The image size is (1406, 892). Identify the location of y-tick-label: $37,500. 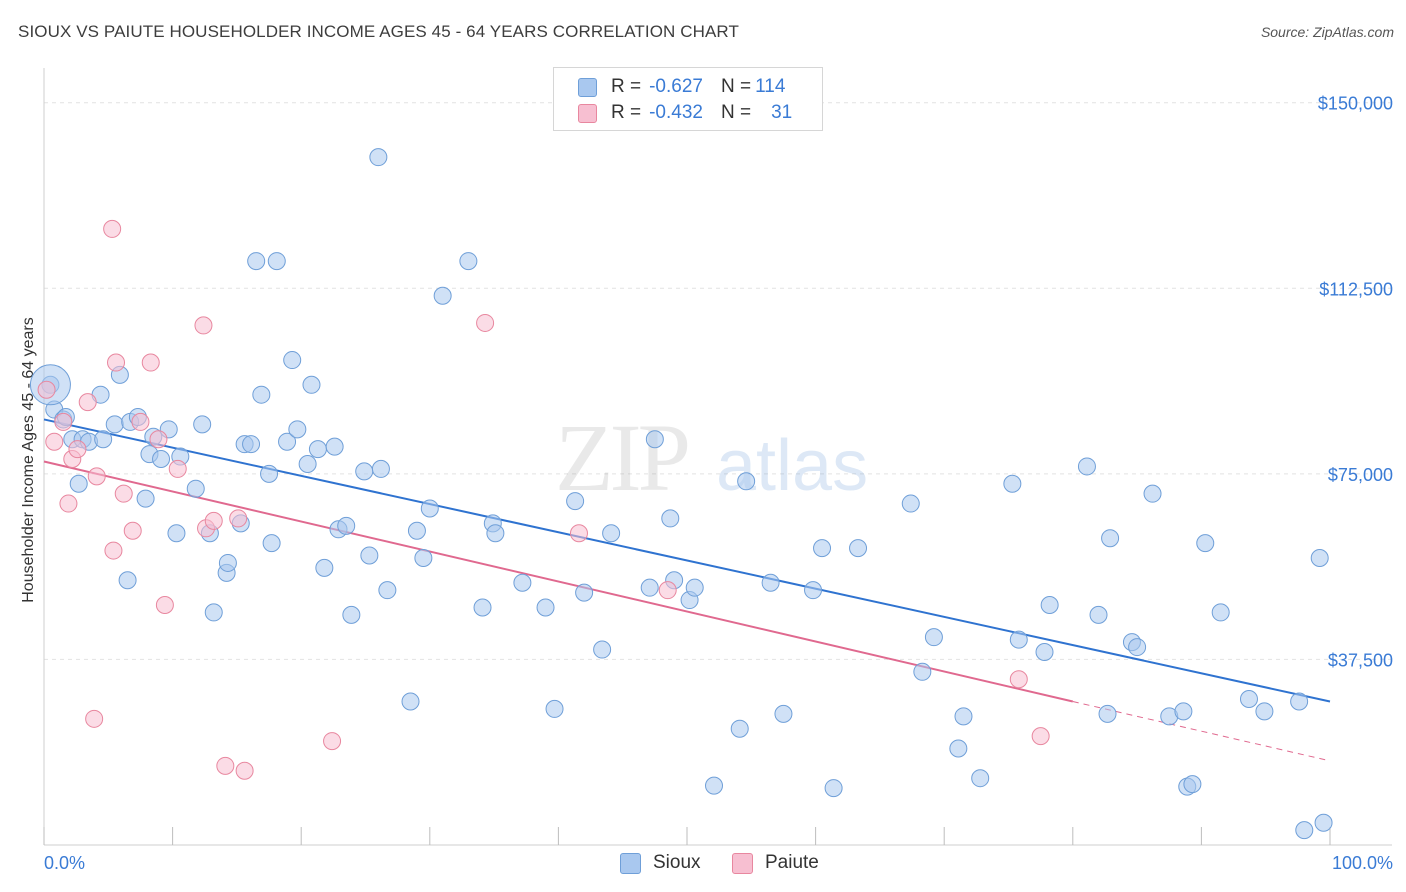
(1360, 660).